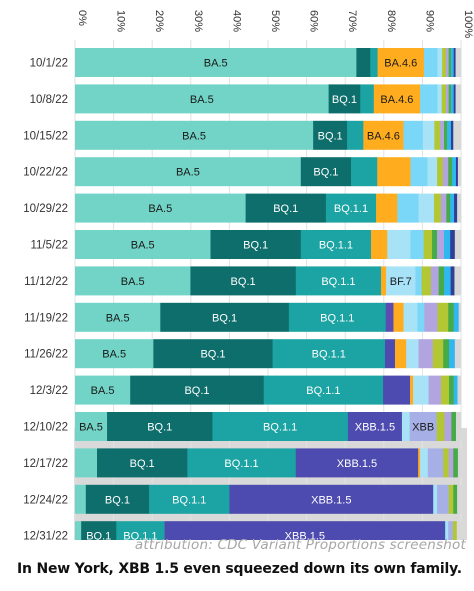  I want to click on week-label: 12/17/22, so click(45, 464).